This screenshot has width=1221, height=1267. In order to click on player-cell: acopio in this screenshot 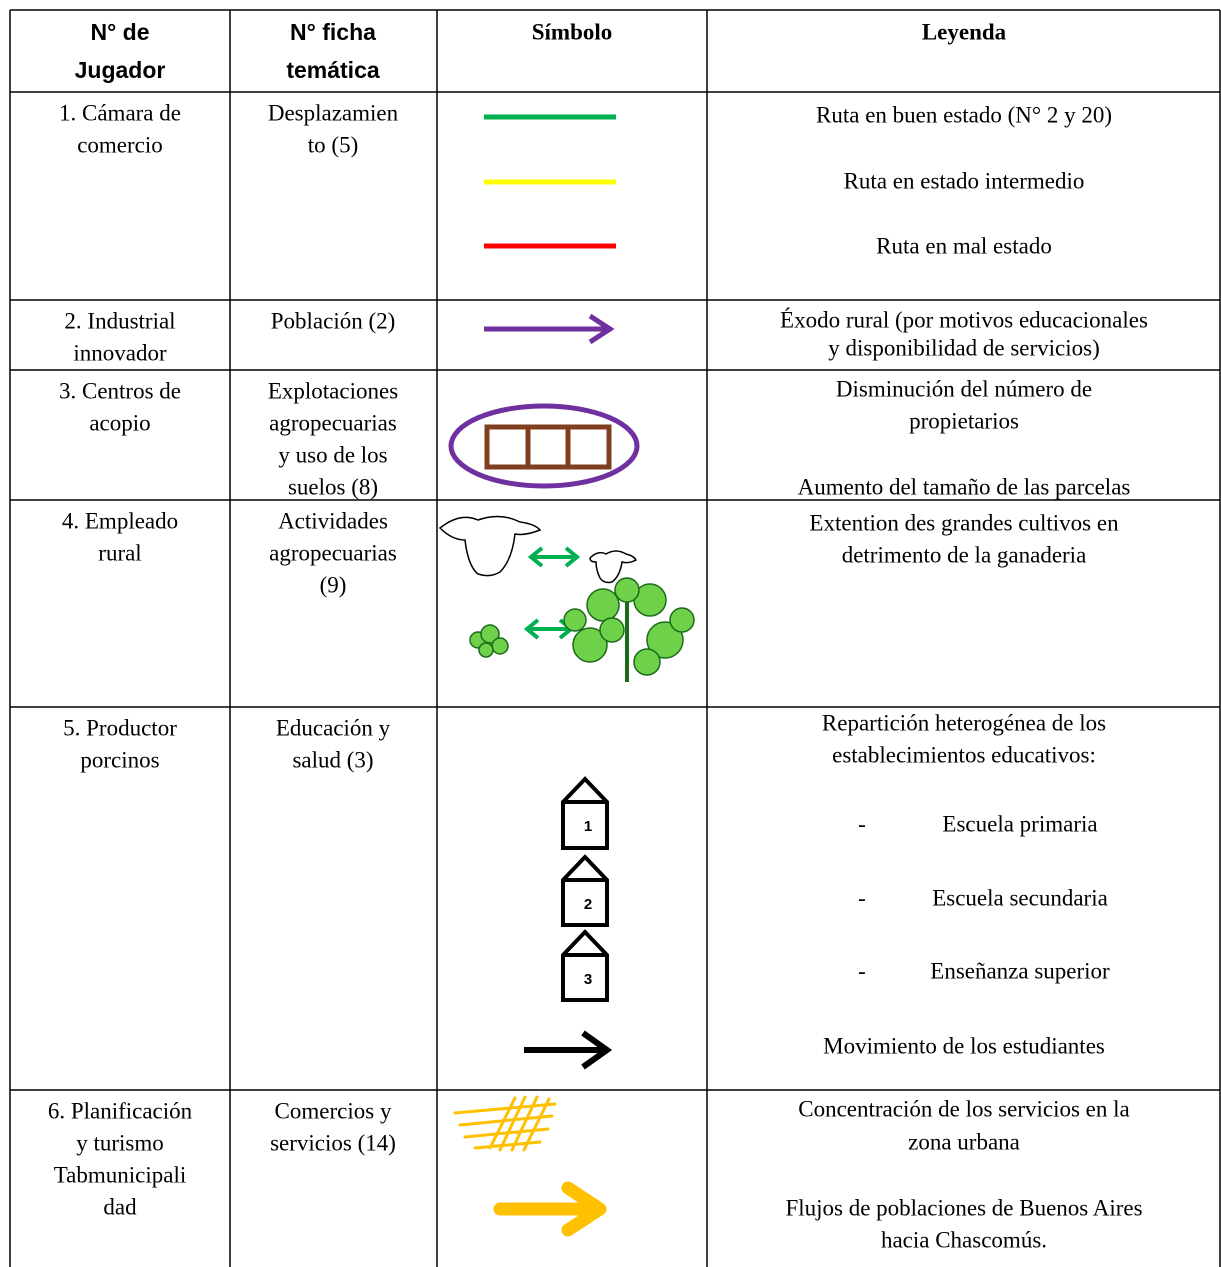, I will do `click(119, 422)`.